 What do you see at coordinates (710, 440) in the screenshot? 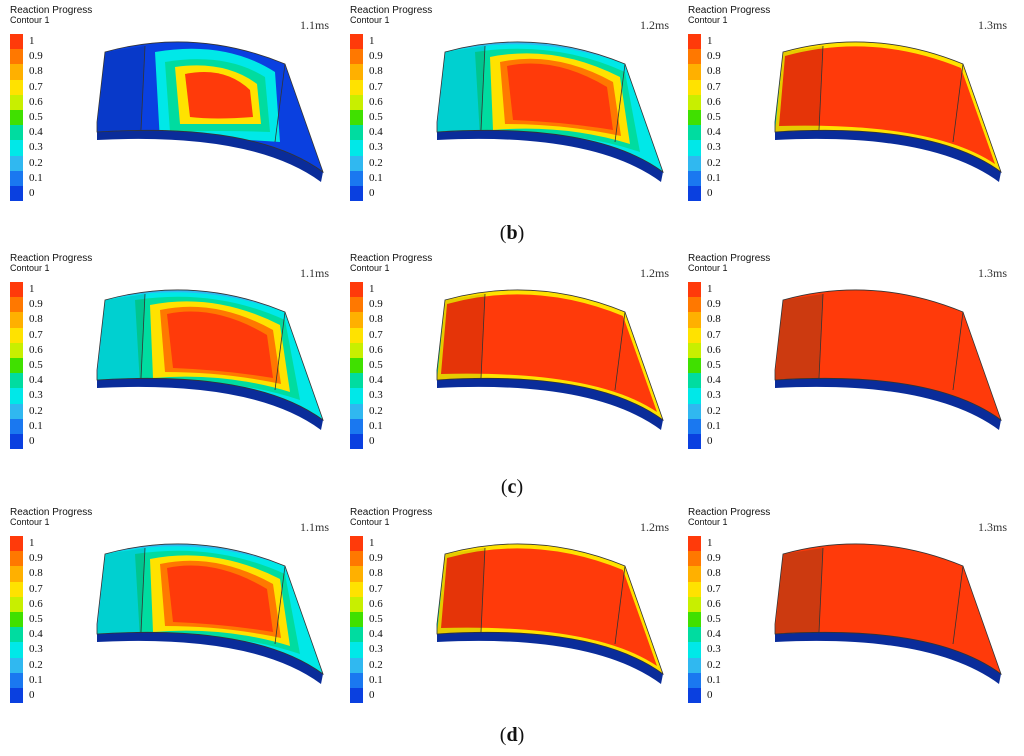
I see `legend-tick-label: 0` at bounding box center [710, 440].